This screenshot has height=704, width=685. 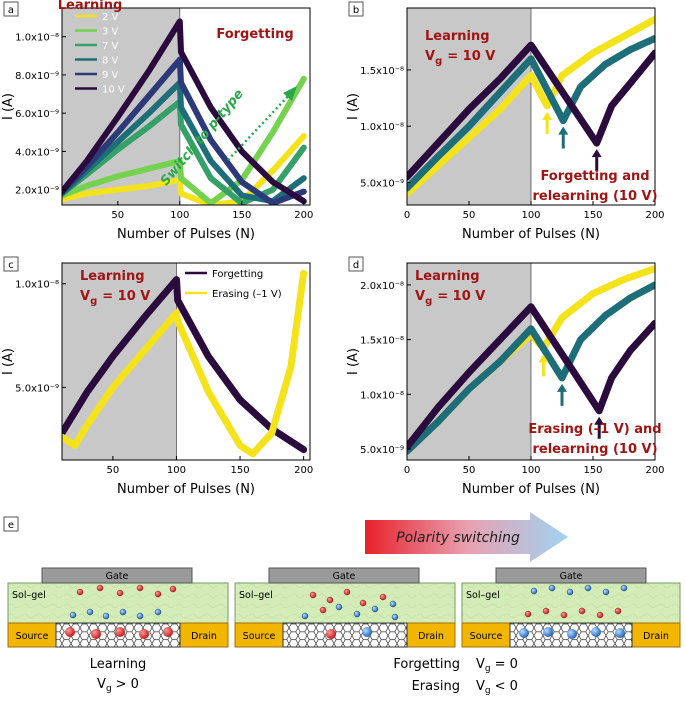 I want to click on panel-letter: c, so click(x=11, y=265).